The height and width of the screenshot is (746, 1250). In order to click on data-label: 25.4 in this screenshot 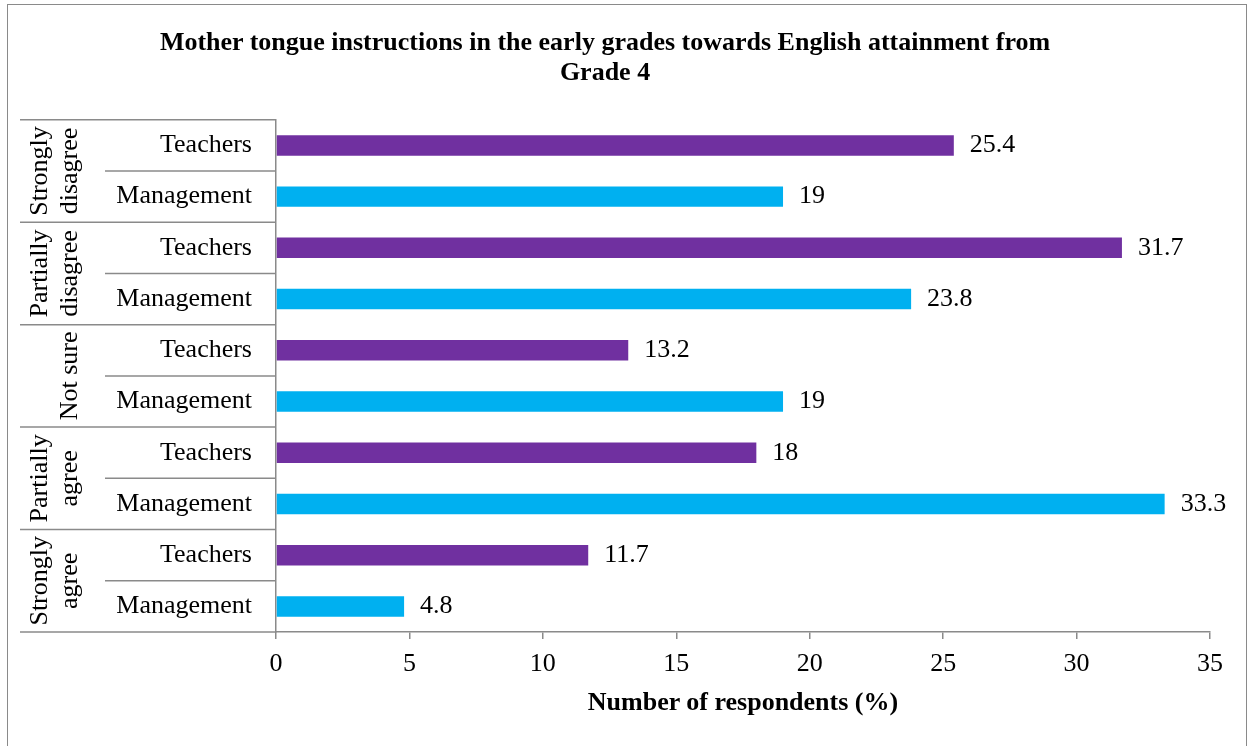, I will do `click(992, 144)`.